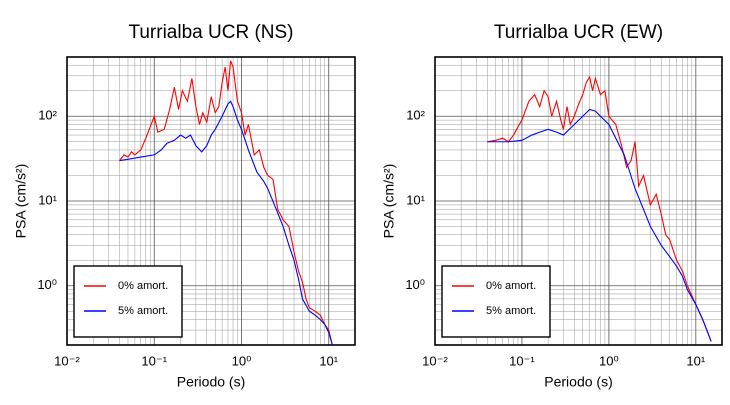 This screenshot has width=730, height=405. Describe the element at coordinates (578, 32) in the screenshot. I see `chart-title: Turrialba UCR (EW)` at that location.